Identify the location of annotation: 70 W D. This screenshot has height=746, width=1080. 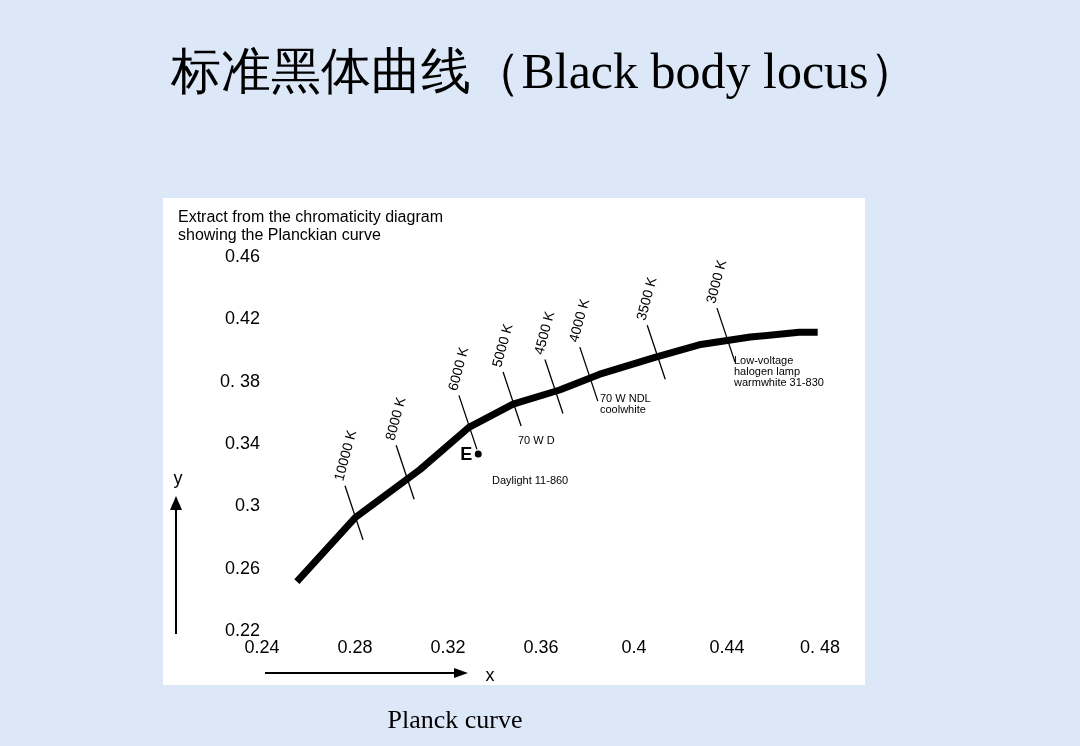
(536, 440).